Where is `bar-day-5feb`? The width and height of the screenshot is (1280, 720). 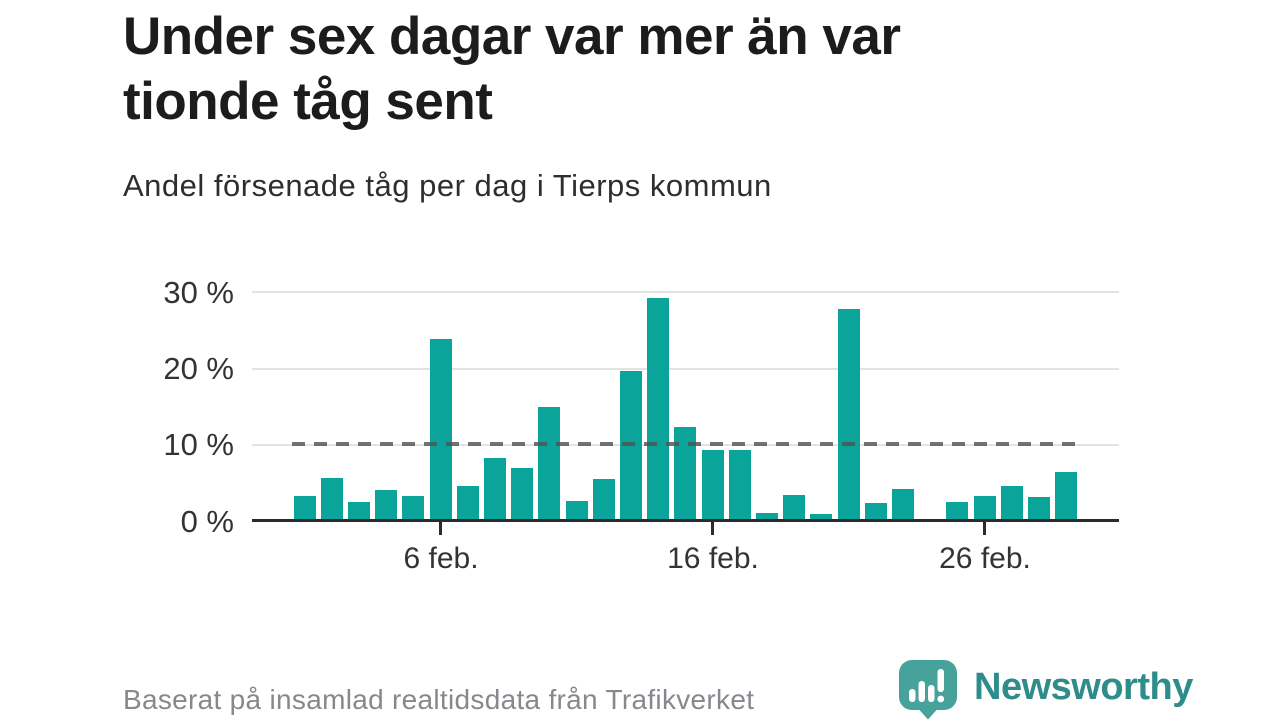
bar-day-5feb is located at coordinates (413, 508).